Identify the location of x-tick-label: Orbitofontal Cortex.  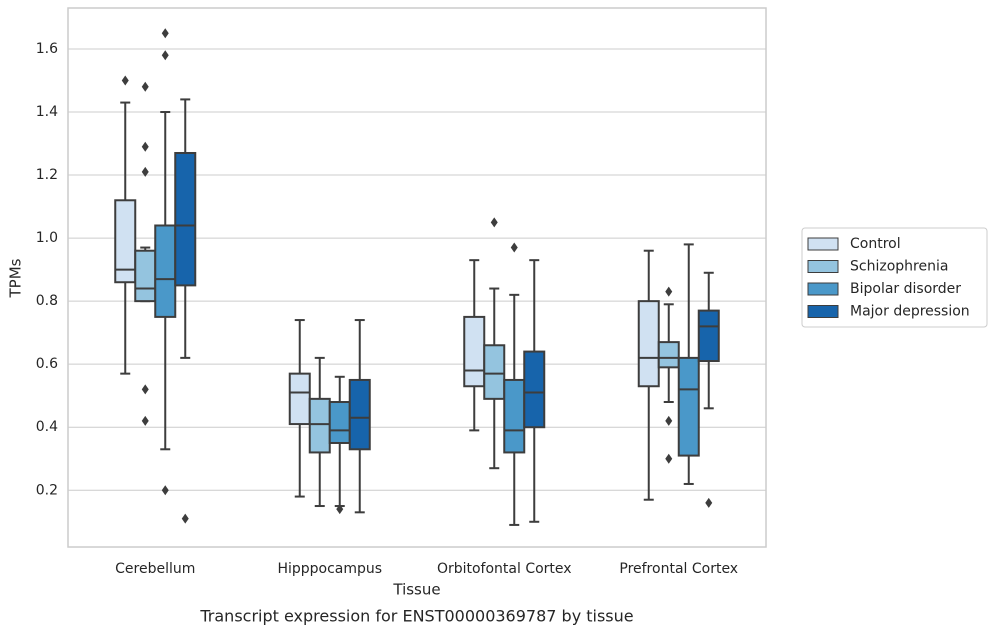
(504, 569).